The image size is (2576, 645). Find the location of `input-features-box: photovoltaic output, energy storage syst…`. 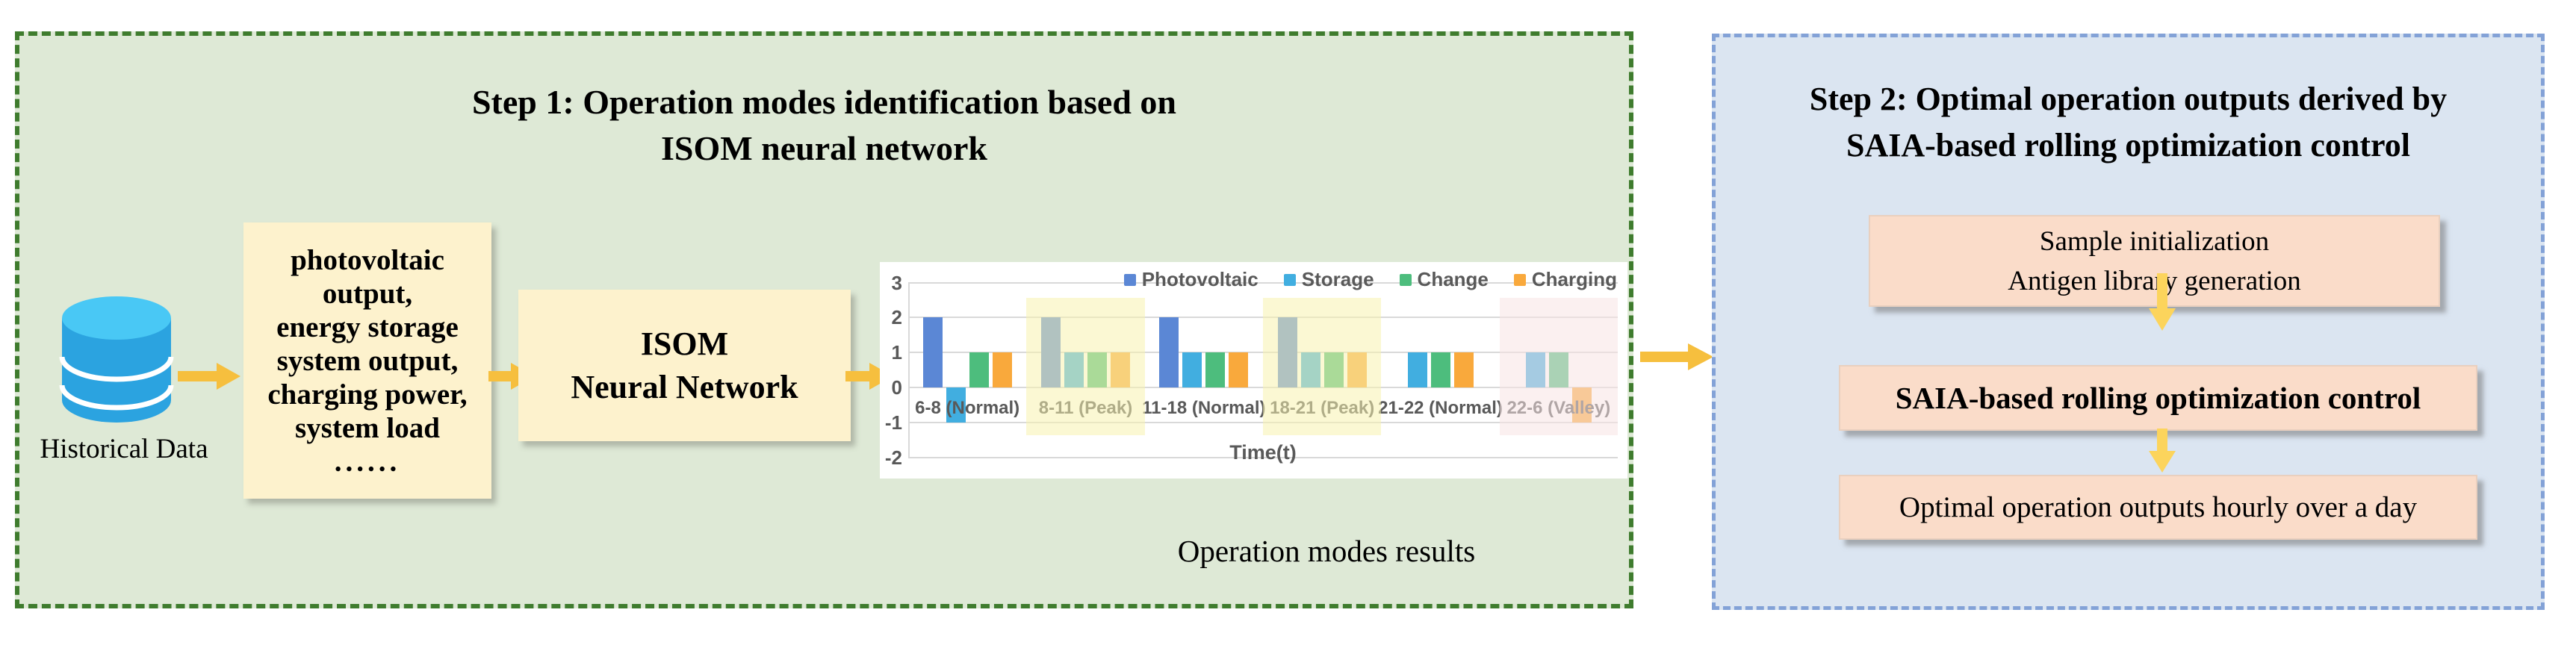

input-features-box: photovoltaic output, energy storage syst… is located at coordinates (367, 360).